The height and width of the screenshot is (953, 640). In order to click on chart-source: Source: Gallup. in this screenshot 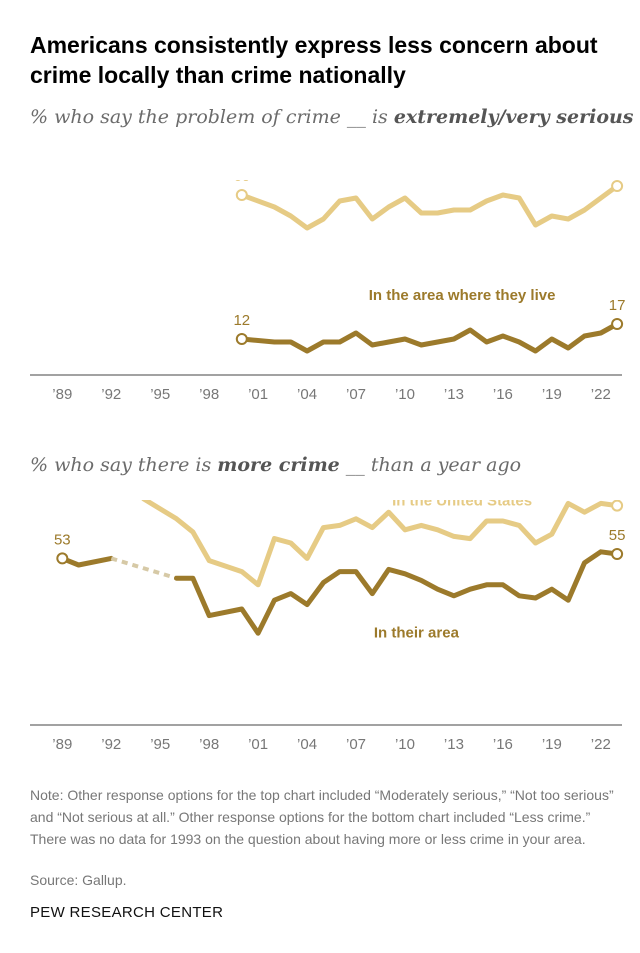, I will do `click(78, 880)`.